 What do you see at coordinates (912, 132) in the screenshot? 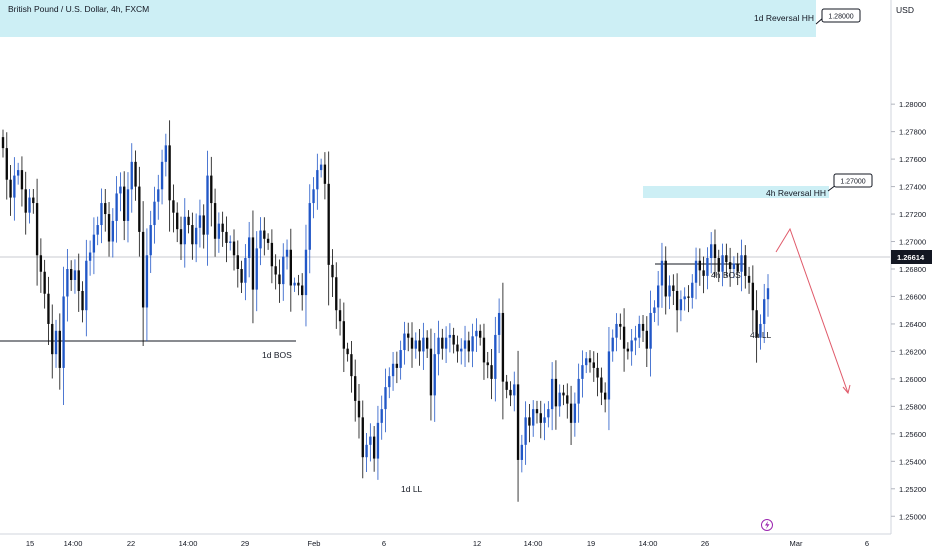
I see `price-axis-label: 1.27800` at bounding box center [912, 132].